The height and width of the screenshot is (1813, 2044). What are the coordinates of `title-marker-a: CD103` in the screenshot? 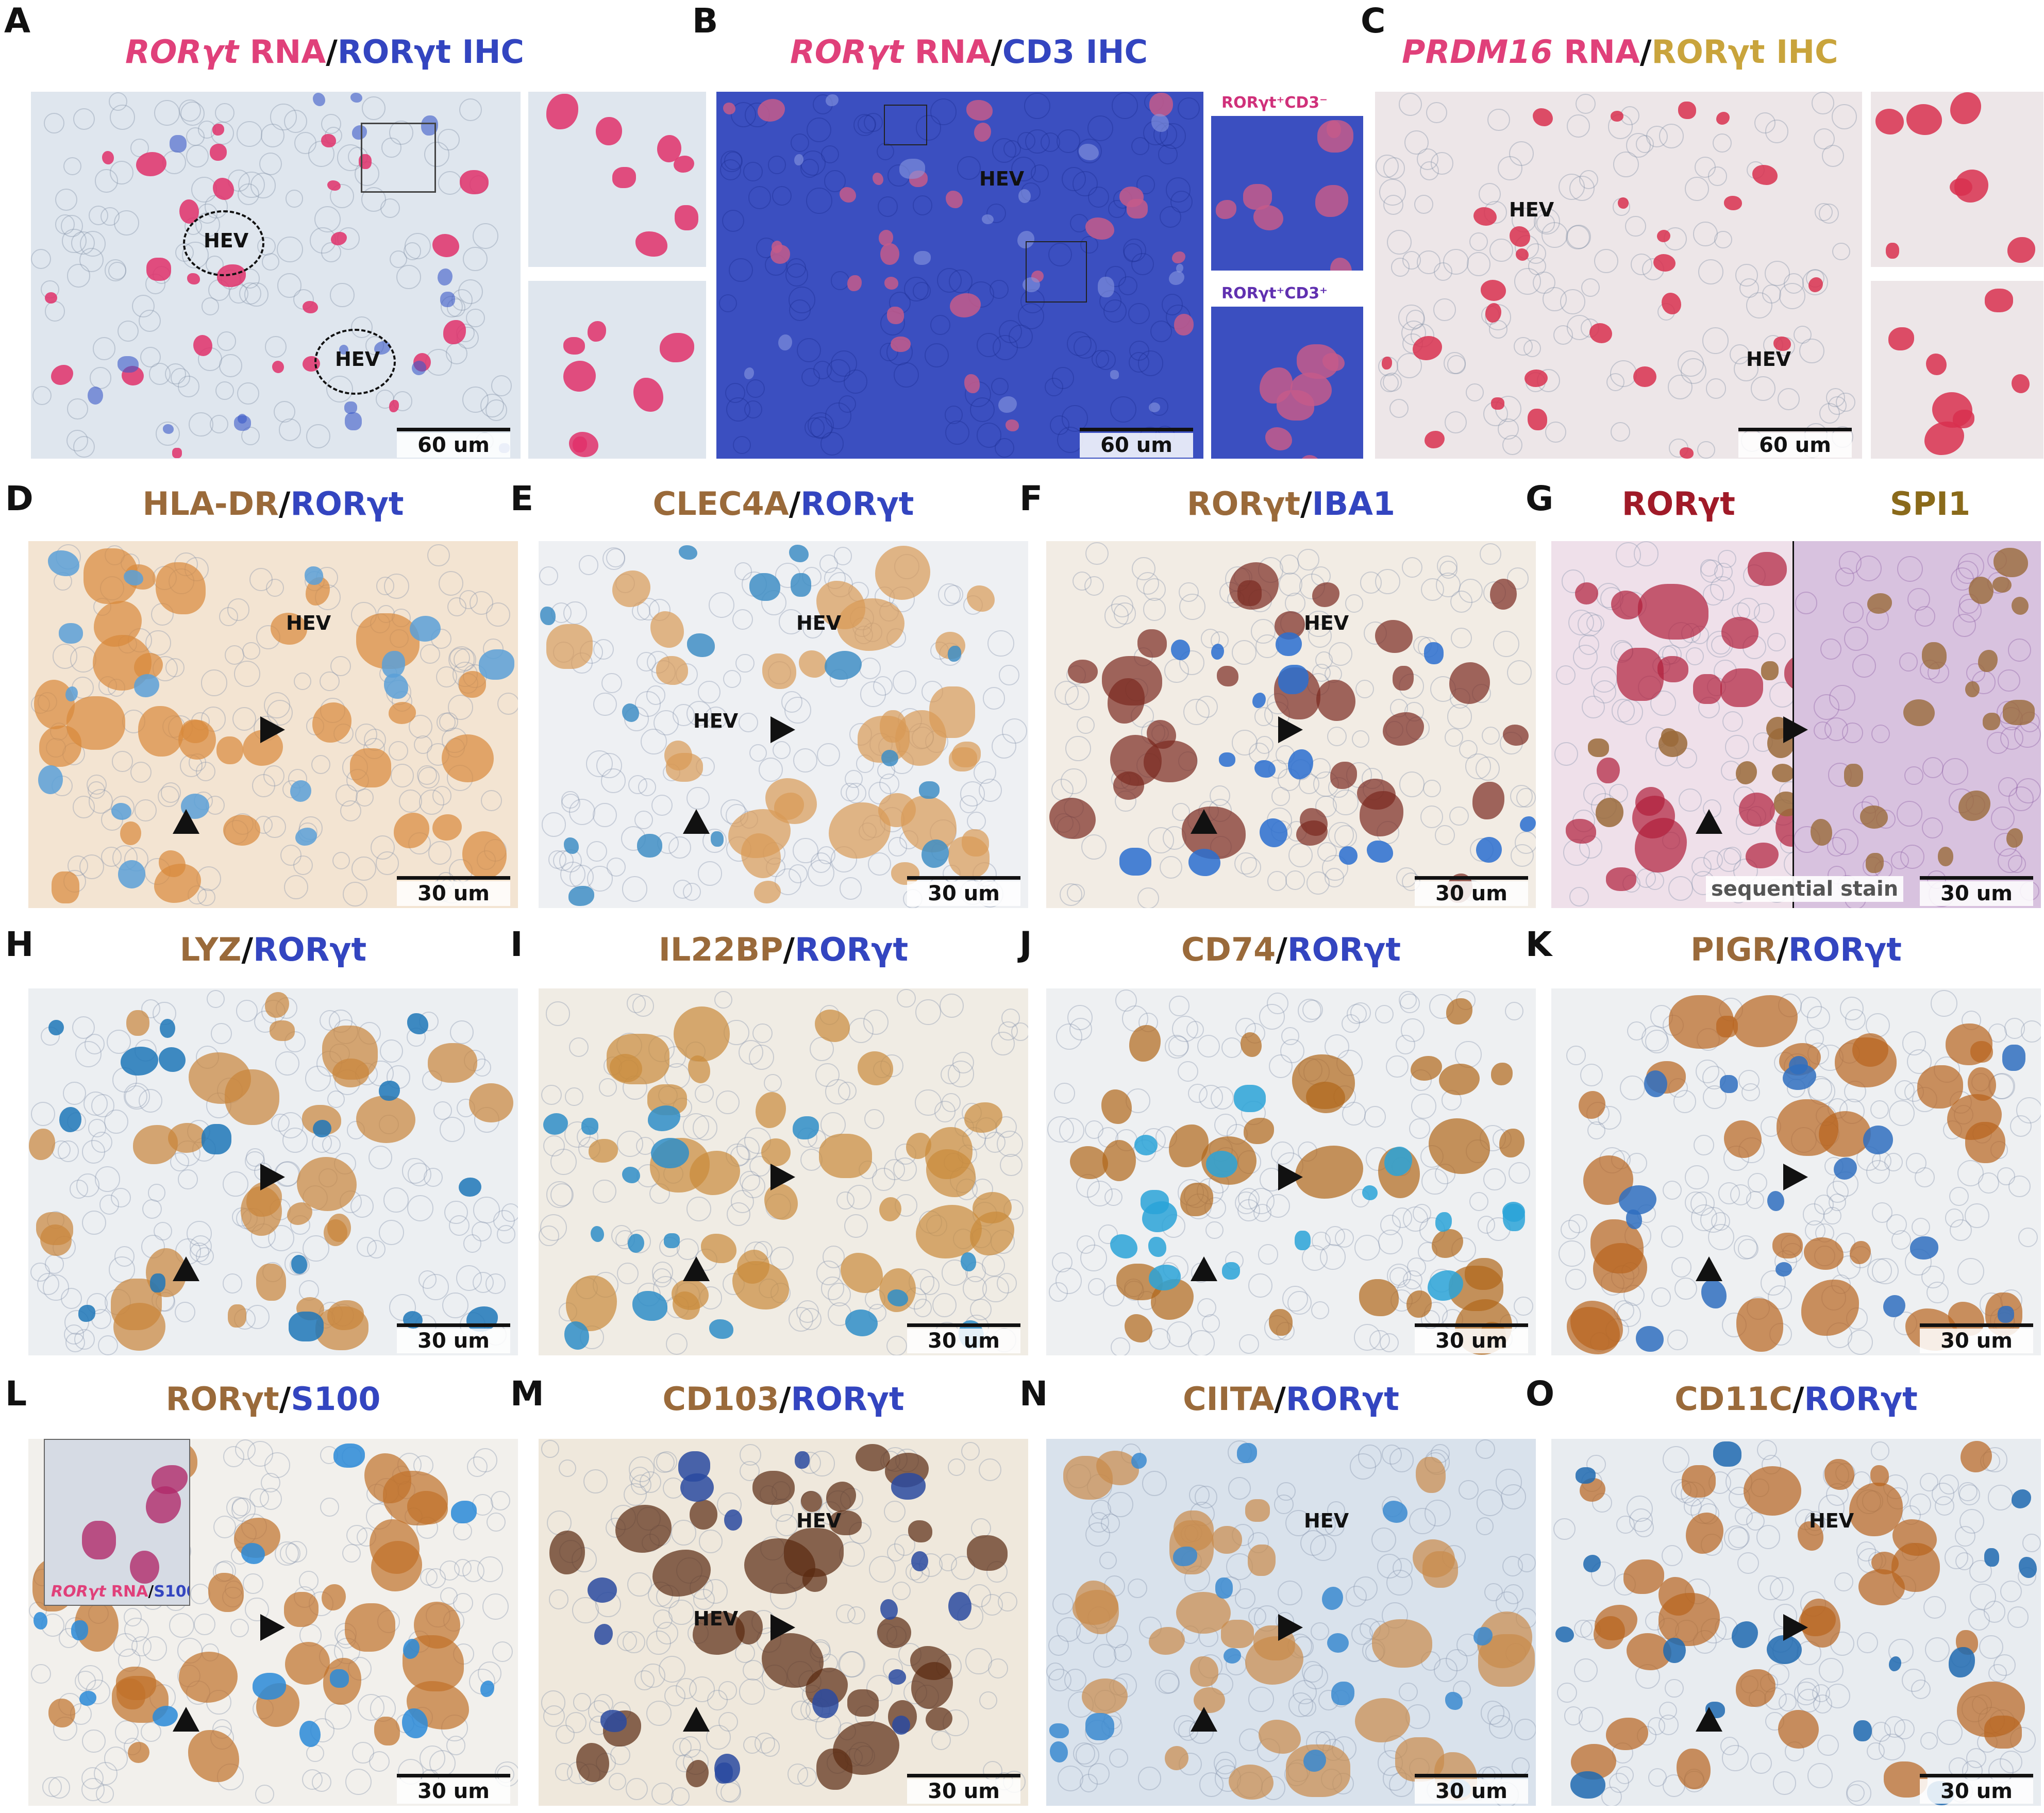 It's located at (720, 1399).